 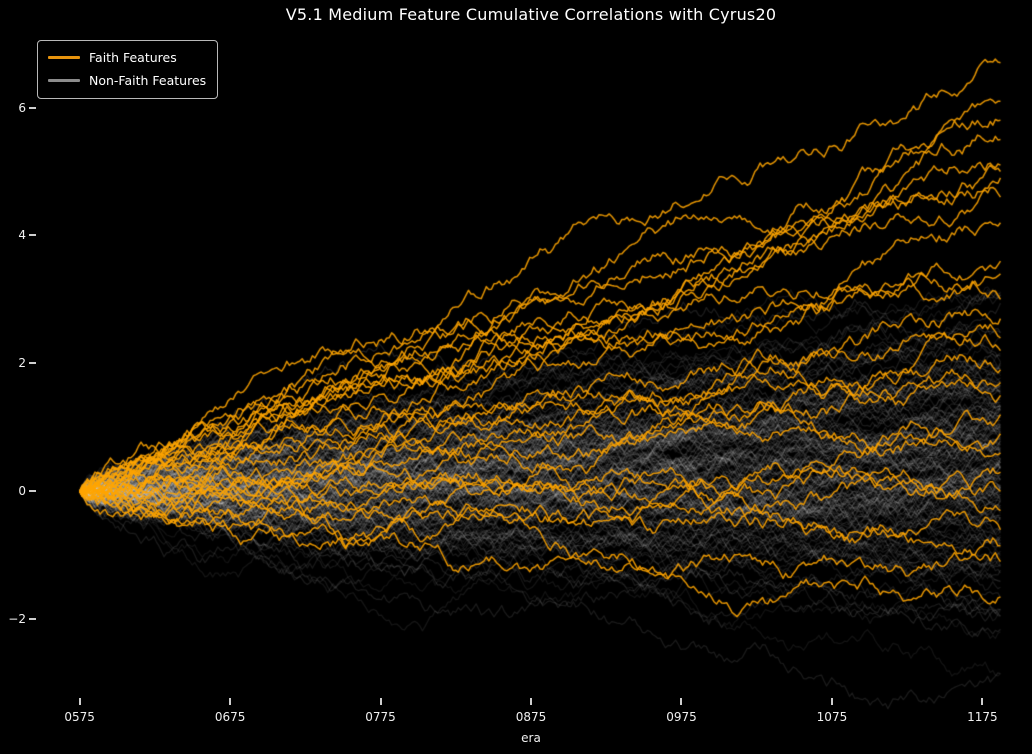 What do you see at coordinates (230, 717) in the screenshot?
I see `x-tick-label: 0675` at bounding box center [230, 717].